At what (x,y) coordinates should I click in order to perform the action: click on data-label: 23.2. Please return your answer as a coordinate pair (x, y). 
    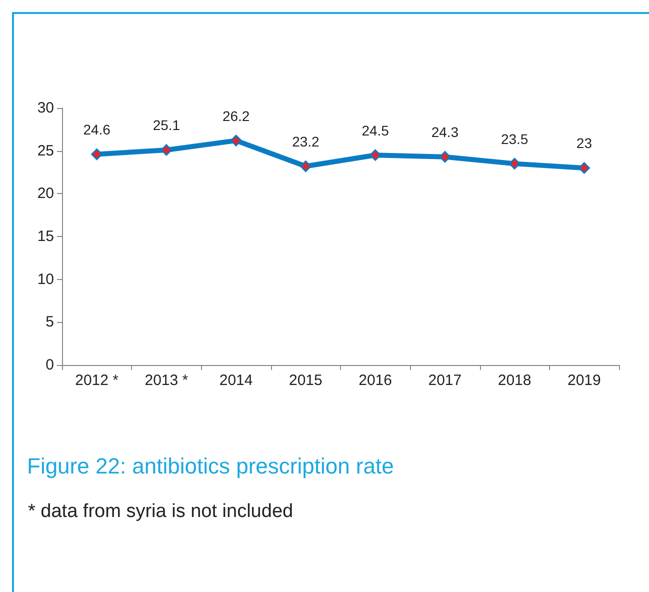
    Looking at the image, I should click on (306, 142).